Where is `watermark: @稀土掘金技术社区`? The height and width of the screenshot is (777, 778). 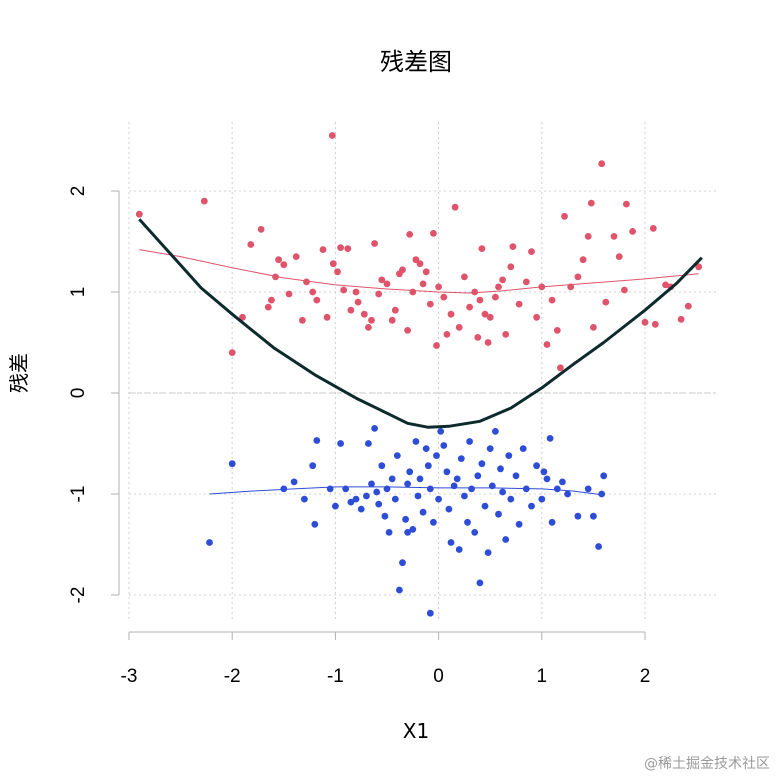
watermark: @稀土掘金技术社区 is located at coordinates (707, 764).